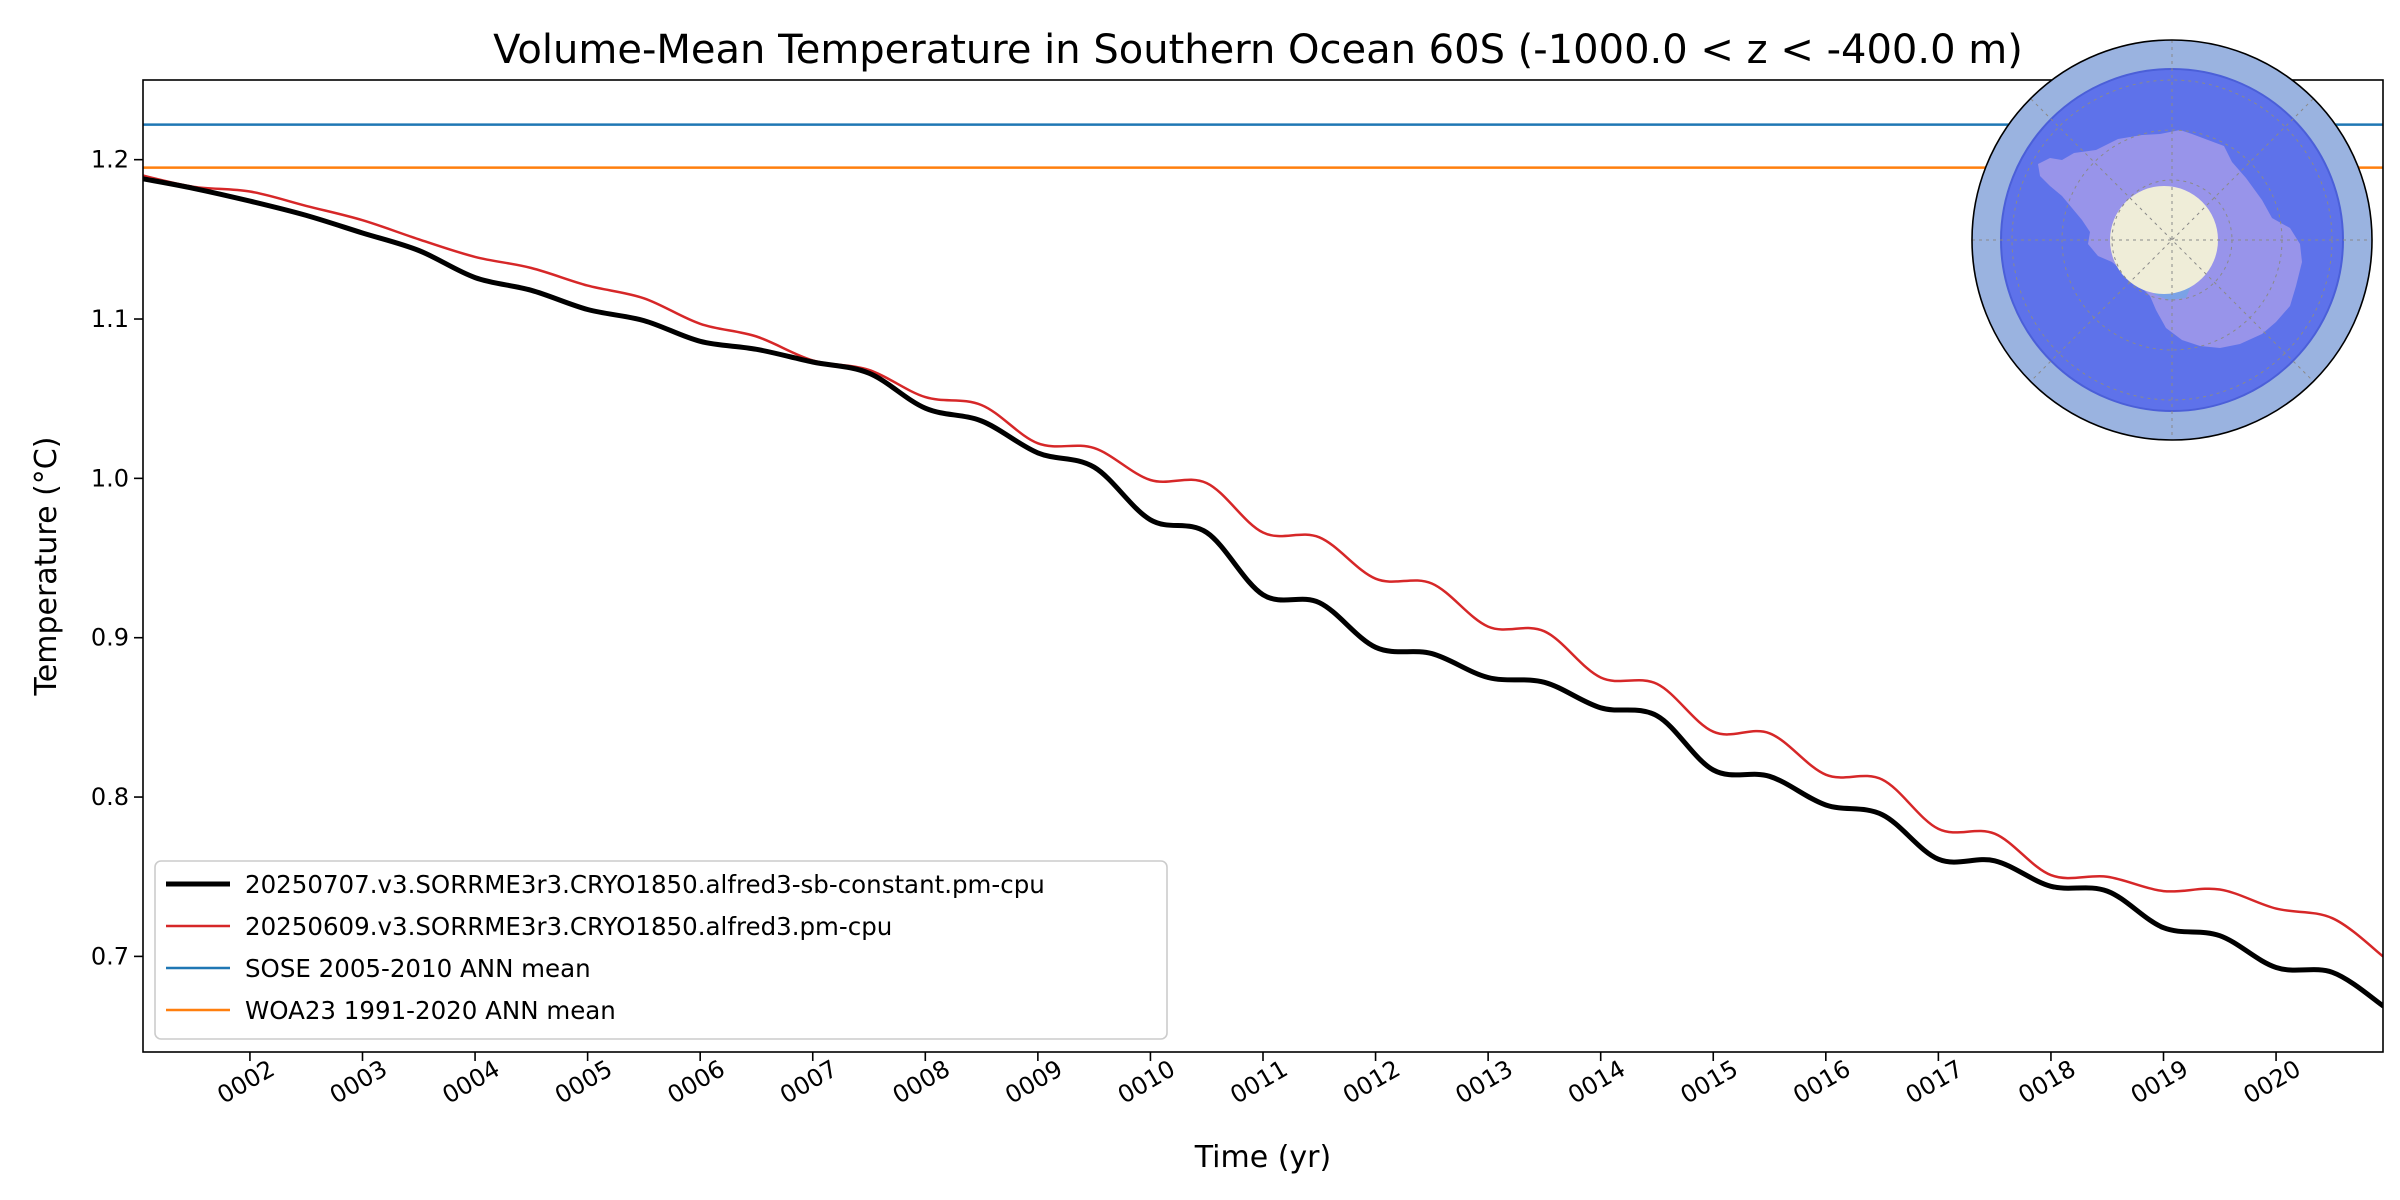 The image size is (2400, 1200). I want to click on y-tick-label: 0.7, so click(110, 956).